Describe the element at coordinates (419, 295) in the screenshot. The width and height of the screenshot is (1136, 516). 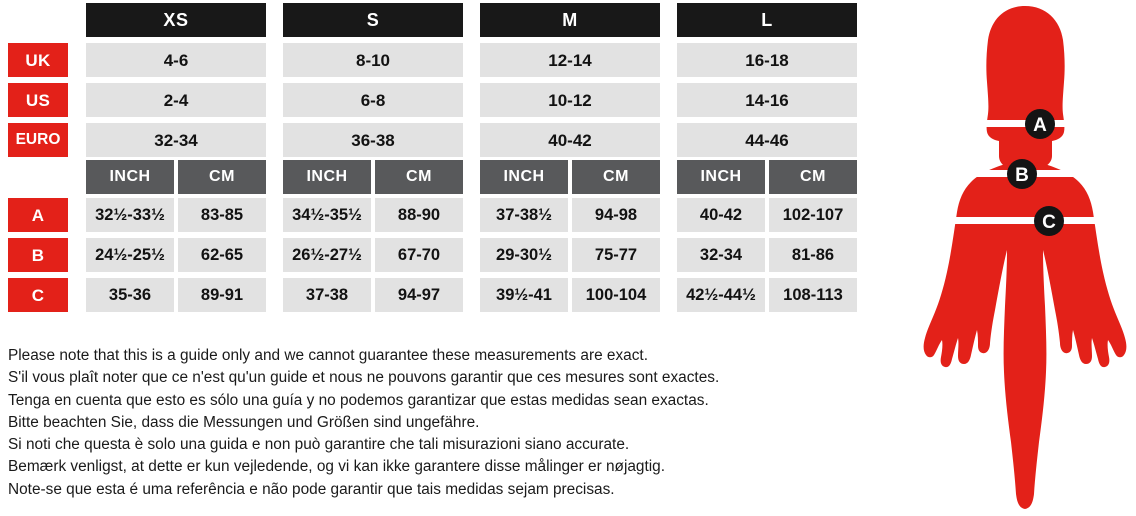
I see `meas-c-s-cm: 94-97` at that location.